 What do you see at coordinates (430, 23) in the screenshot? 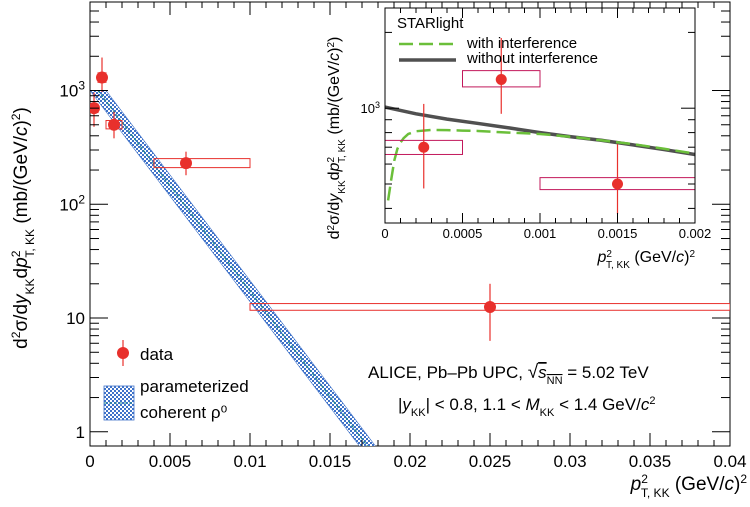
I see `inset-legend-title: STARlight` at bounding box center [430, 23].